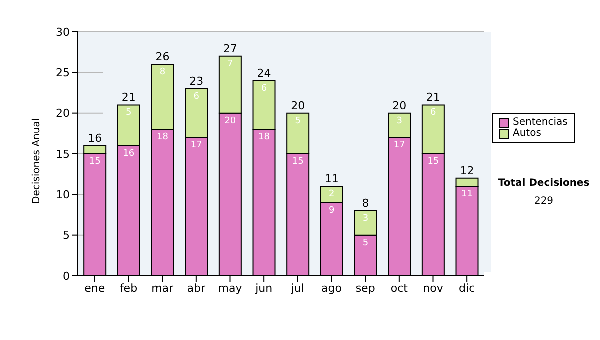 Image resolution: width=600 pixels, height=340 pixels. What do you see at coordinates (163, 57) in the screenshot?
I see `total-label: 26` at bounding box center [163, 57].